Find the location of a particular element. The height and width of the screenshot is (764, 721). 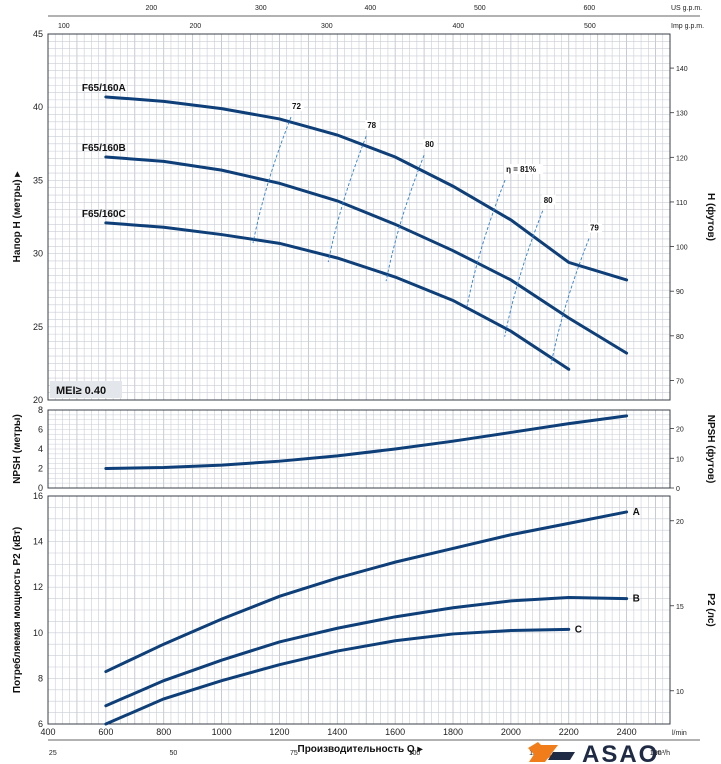

x-tick-label: 1400 is located at coordinates (337, 732).